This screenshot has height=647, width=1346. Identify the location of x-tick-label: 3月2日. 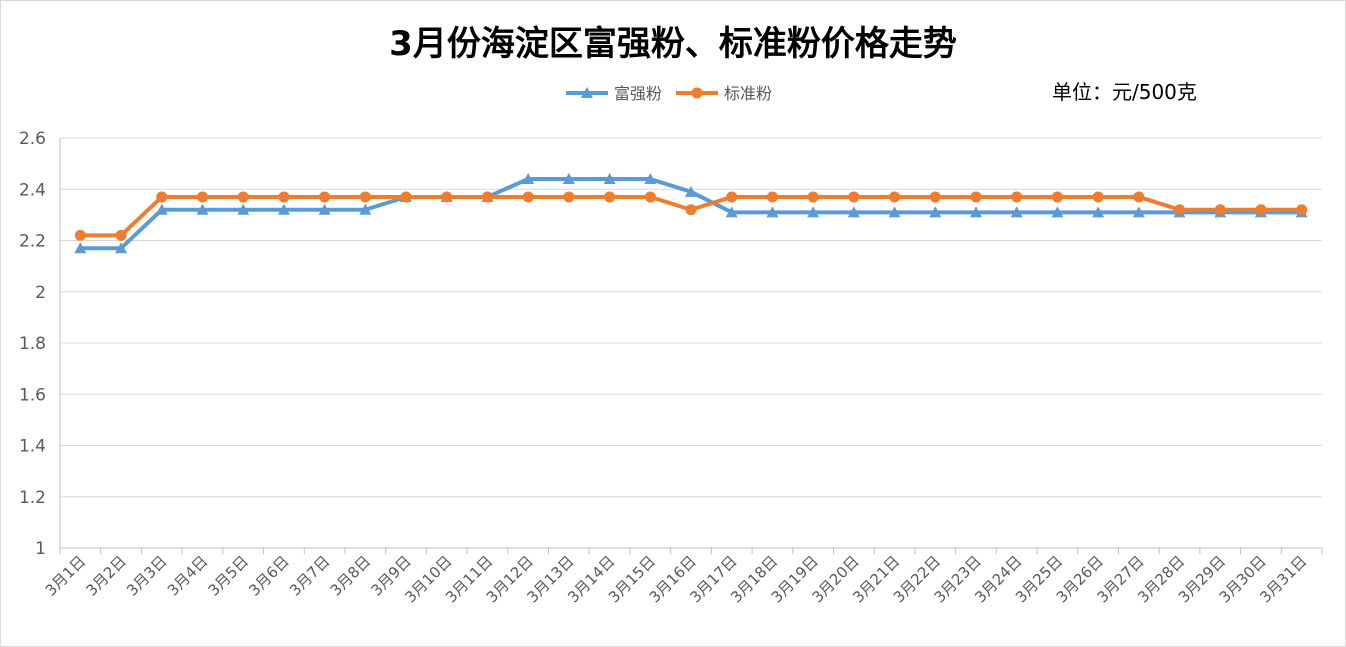
(105, 575).